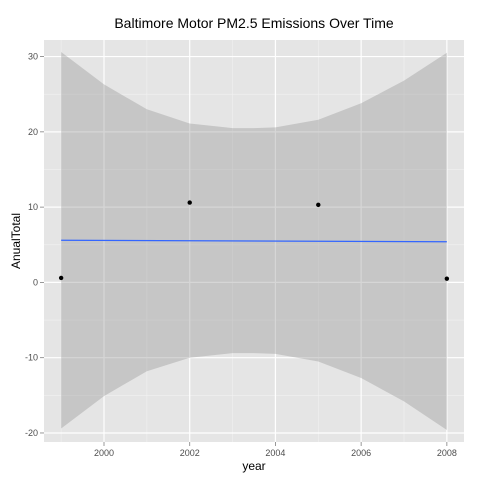 The width and height of the screenshot is (480, 485). I want to click on y-axis-title: AnualTotal, so click(16, 241).